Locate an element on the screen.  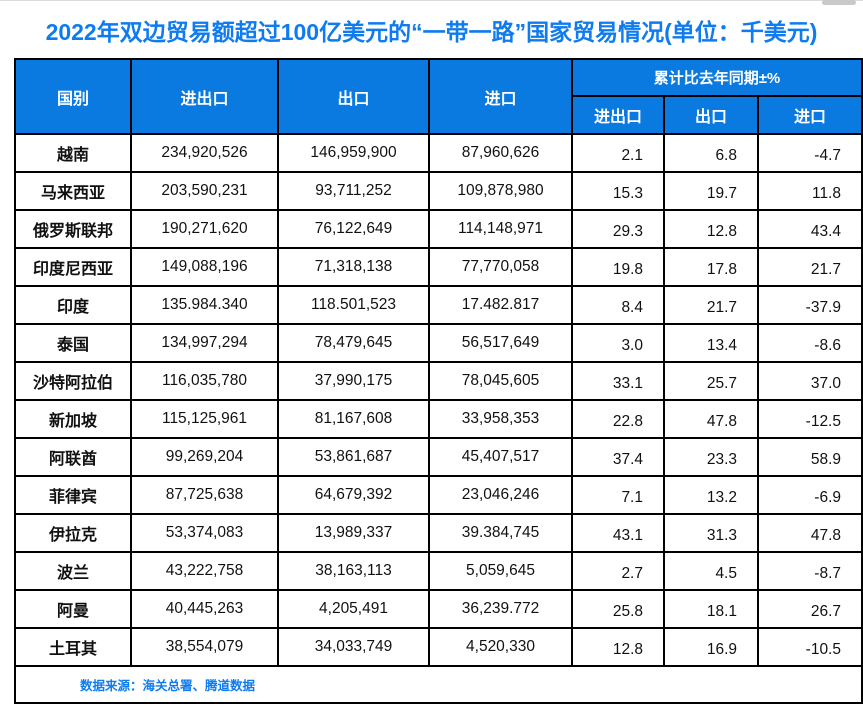
import-value-cell: 33,958,353 is located at coordinates (500, 419).